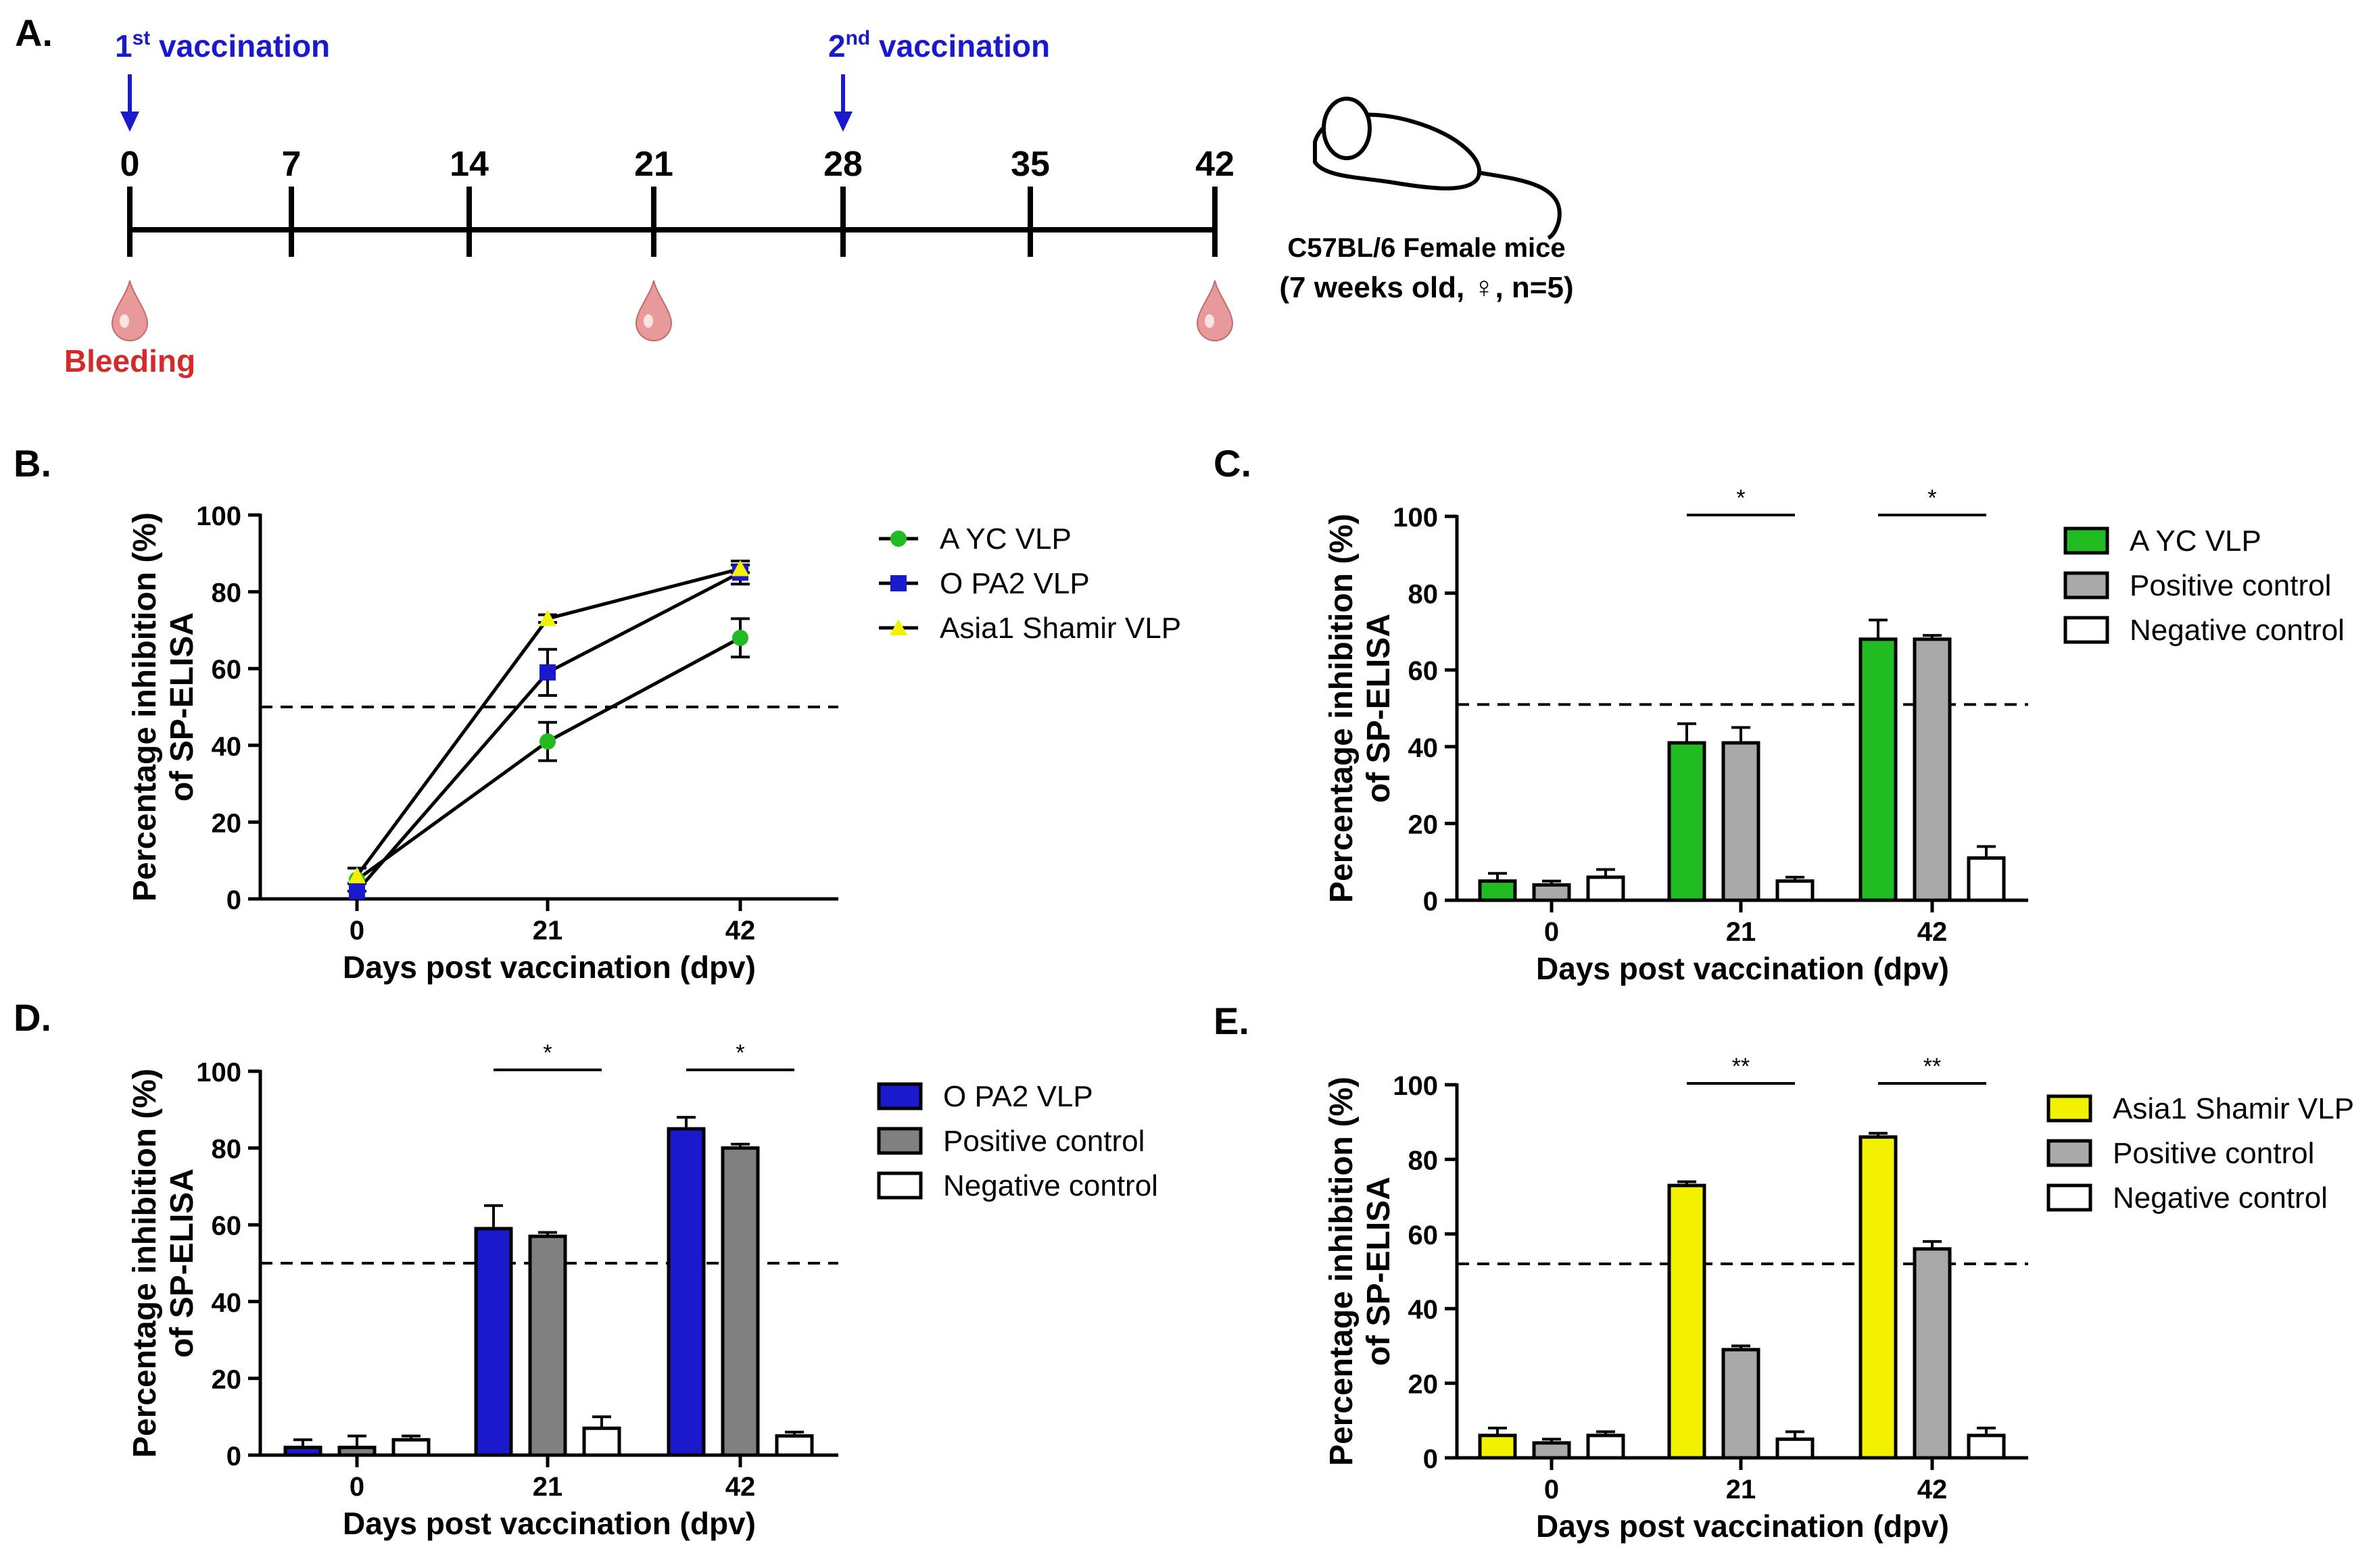  What do you see at coordinates (1347, 128) in the screenshot?
I see `mouse-ear` at bounding box center [1347, 128].